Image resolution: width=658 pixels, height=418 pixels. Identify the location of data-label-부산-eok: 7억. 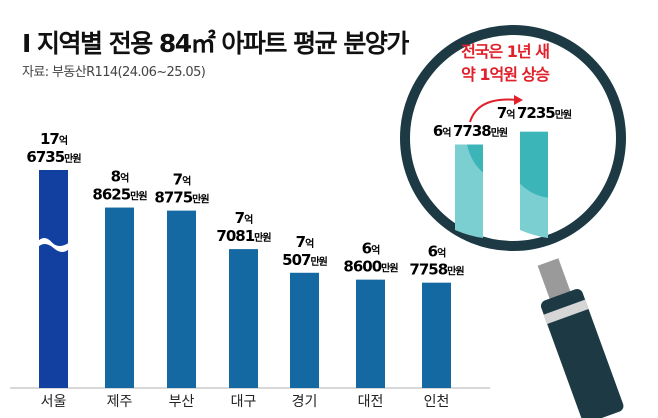
(182, 180).